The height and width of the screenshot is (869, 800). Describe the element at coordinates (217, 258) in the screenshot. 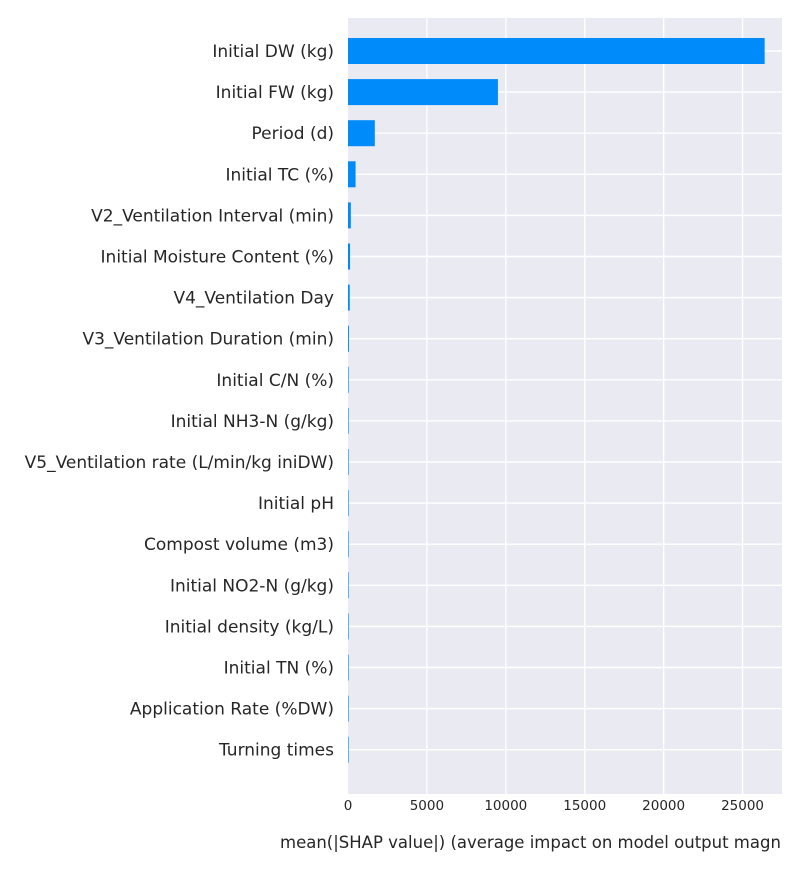

I see `category-label: Initial Moisture Content (%)` at that location.